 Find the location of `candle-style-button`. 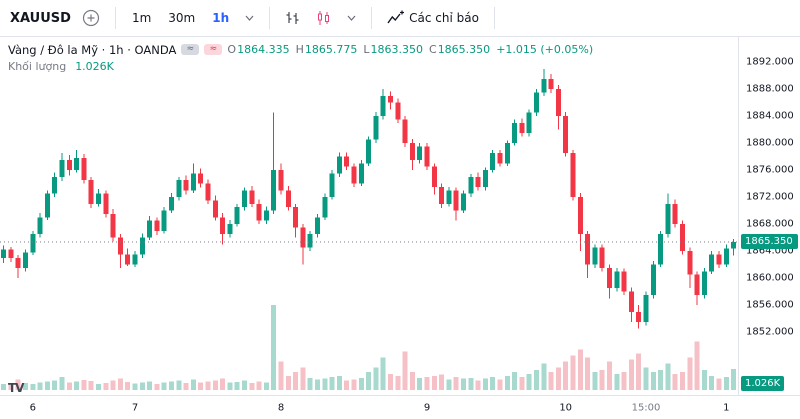

candle-style-button is located at coordinates (324, 18).